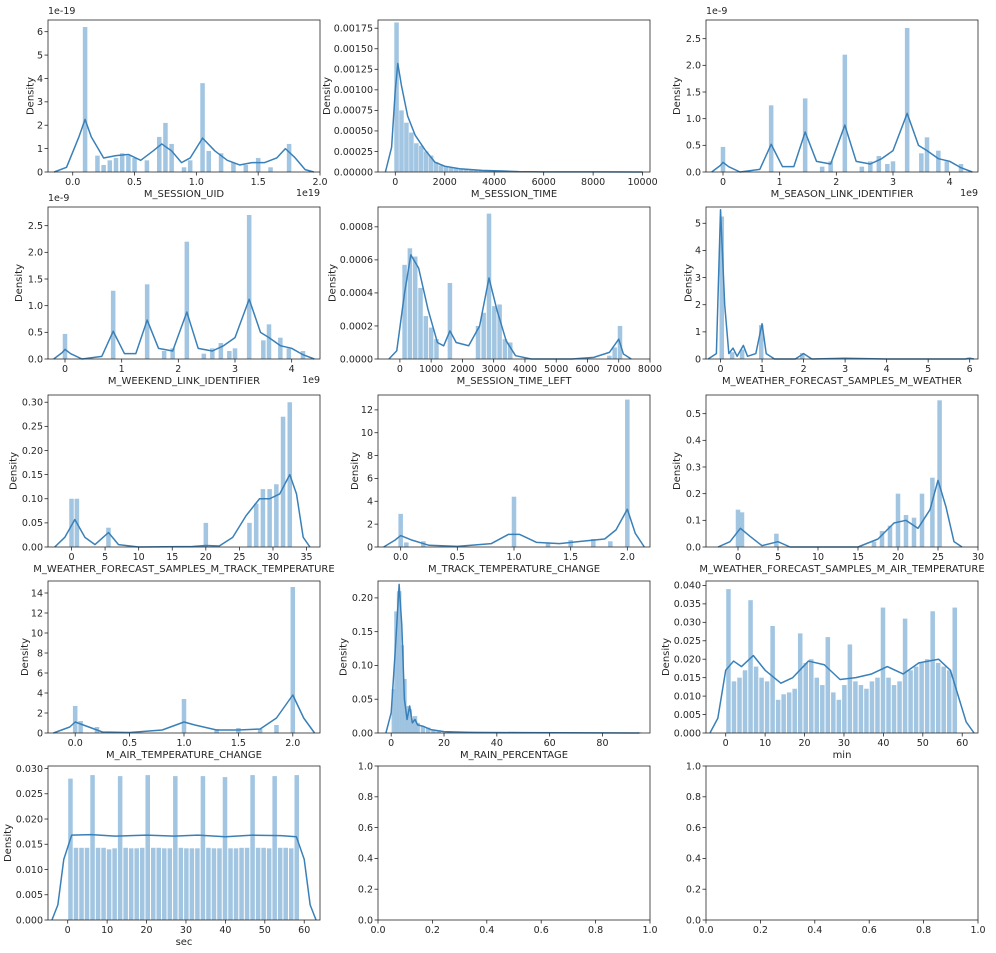 This screenshot has height=953, width=996. What do you see at coordinates (687, 715) in the screenshot?
I see `y-tick-label: 0.005` at bounding box center [687, 715].